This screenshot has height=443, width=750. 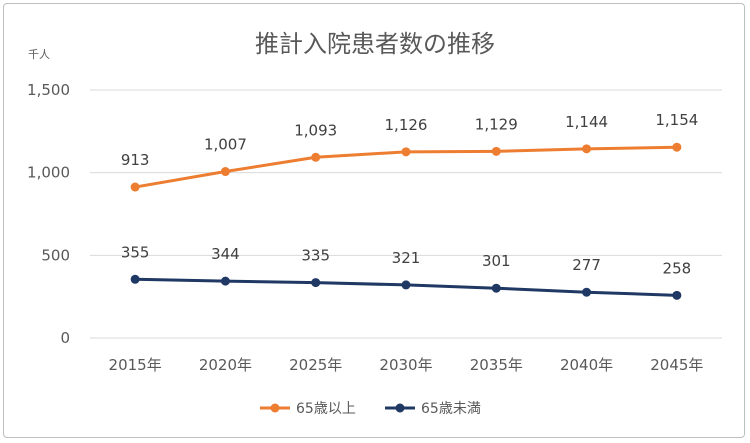 I want to click on data-label: 1,144, so click(x=586, y=122).